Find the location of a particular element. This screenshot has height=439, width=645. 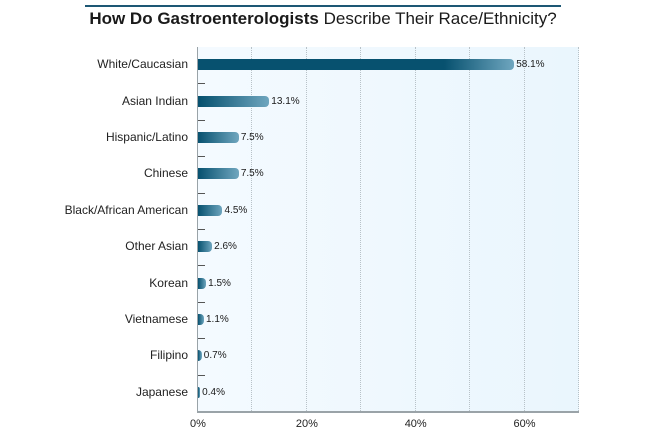

category-label: Filipino is located at coordinates (168, 355).